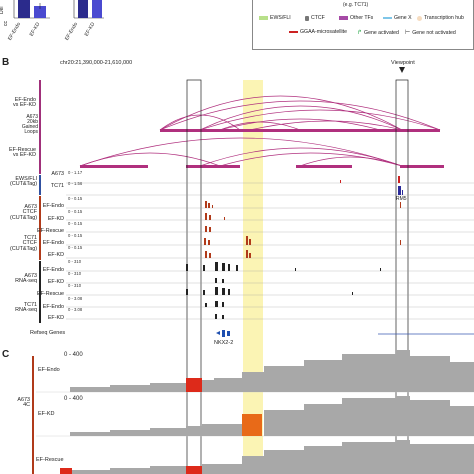 The width and height of the screenshot is (474, 474). I want to click on legend-item-gene-x: Gene X, so click(397, 18).